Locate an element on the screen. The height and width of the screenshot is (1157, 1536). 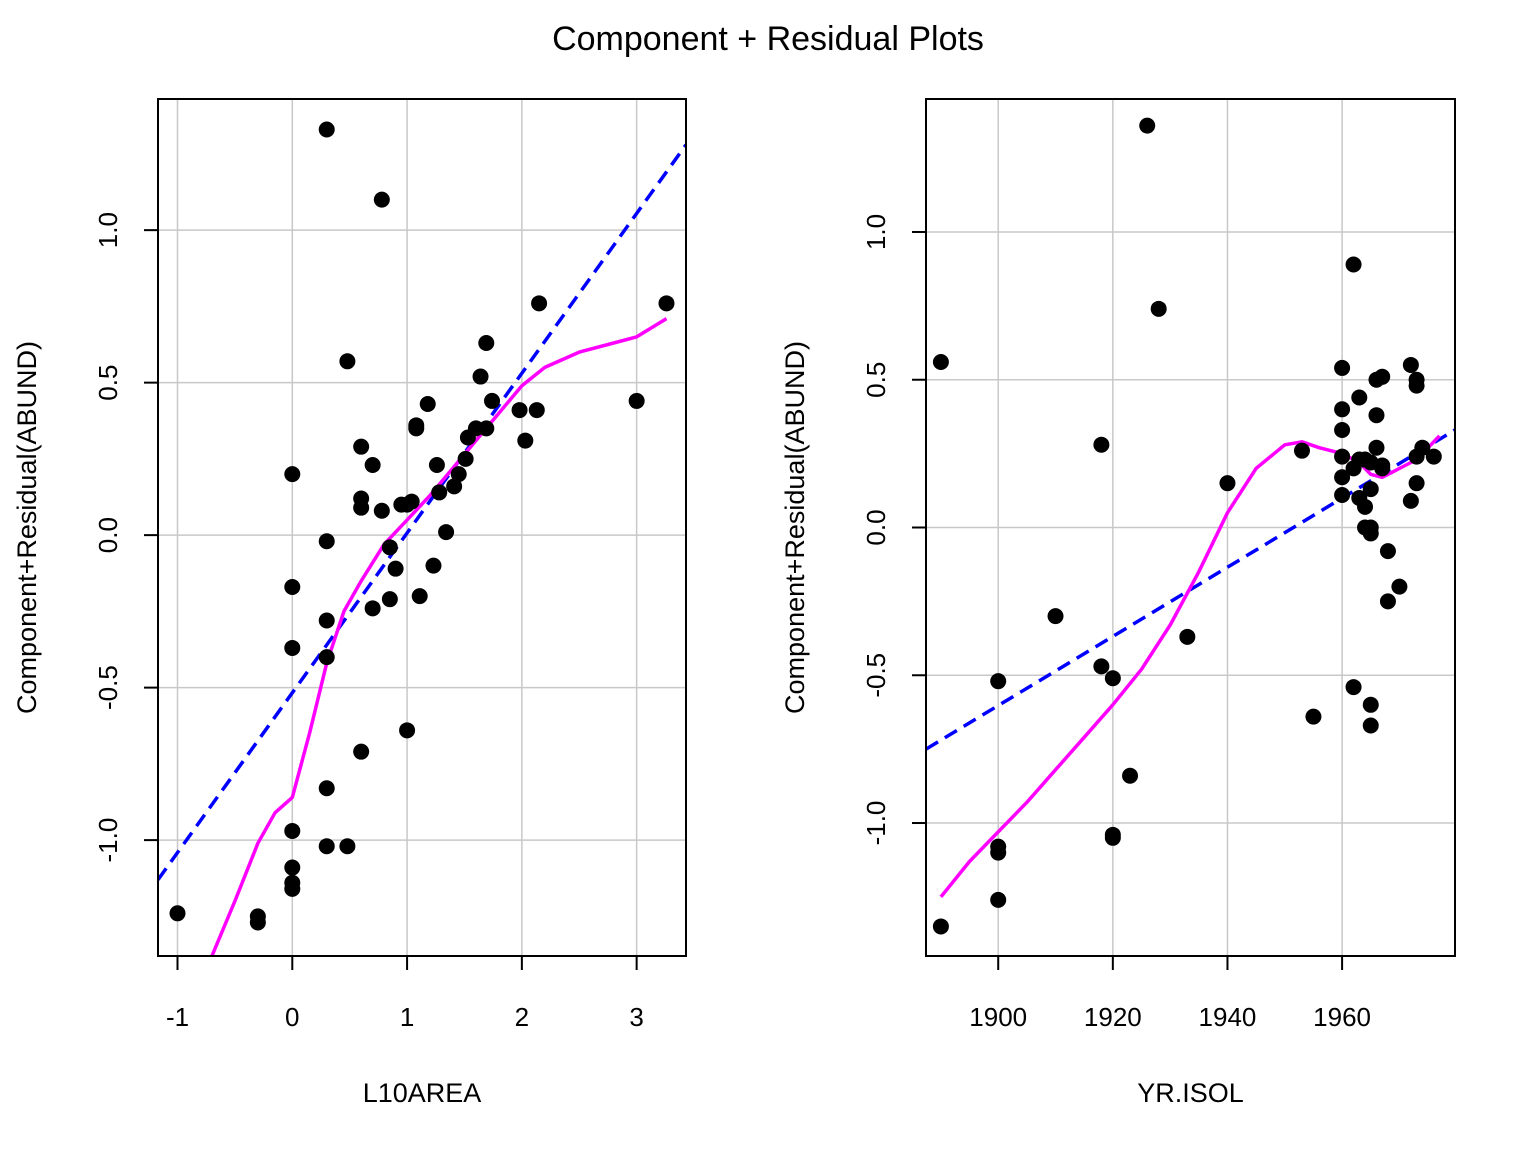
y-tick-label: 0.5 is located at coordinates (876, 380).